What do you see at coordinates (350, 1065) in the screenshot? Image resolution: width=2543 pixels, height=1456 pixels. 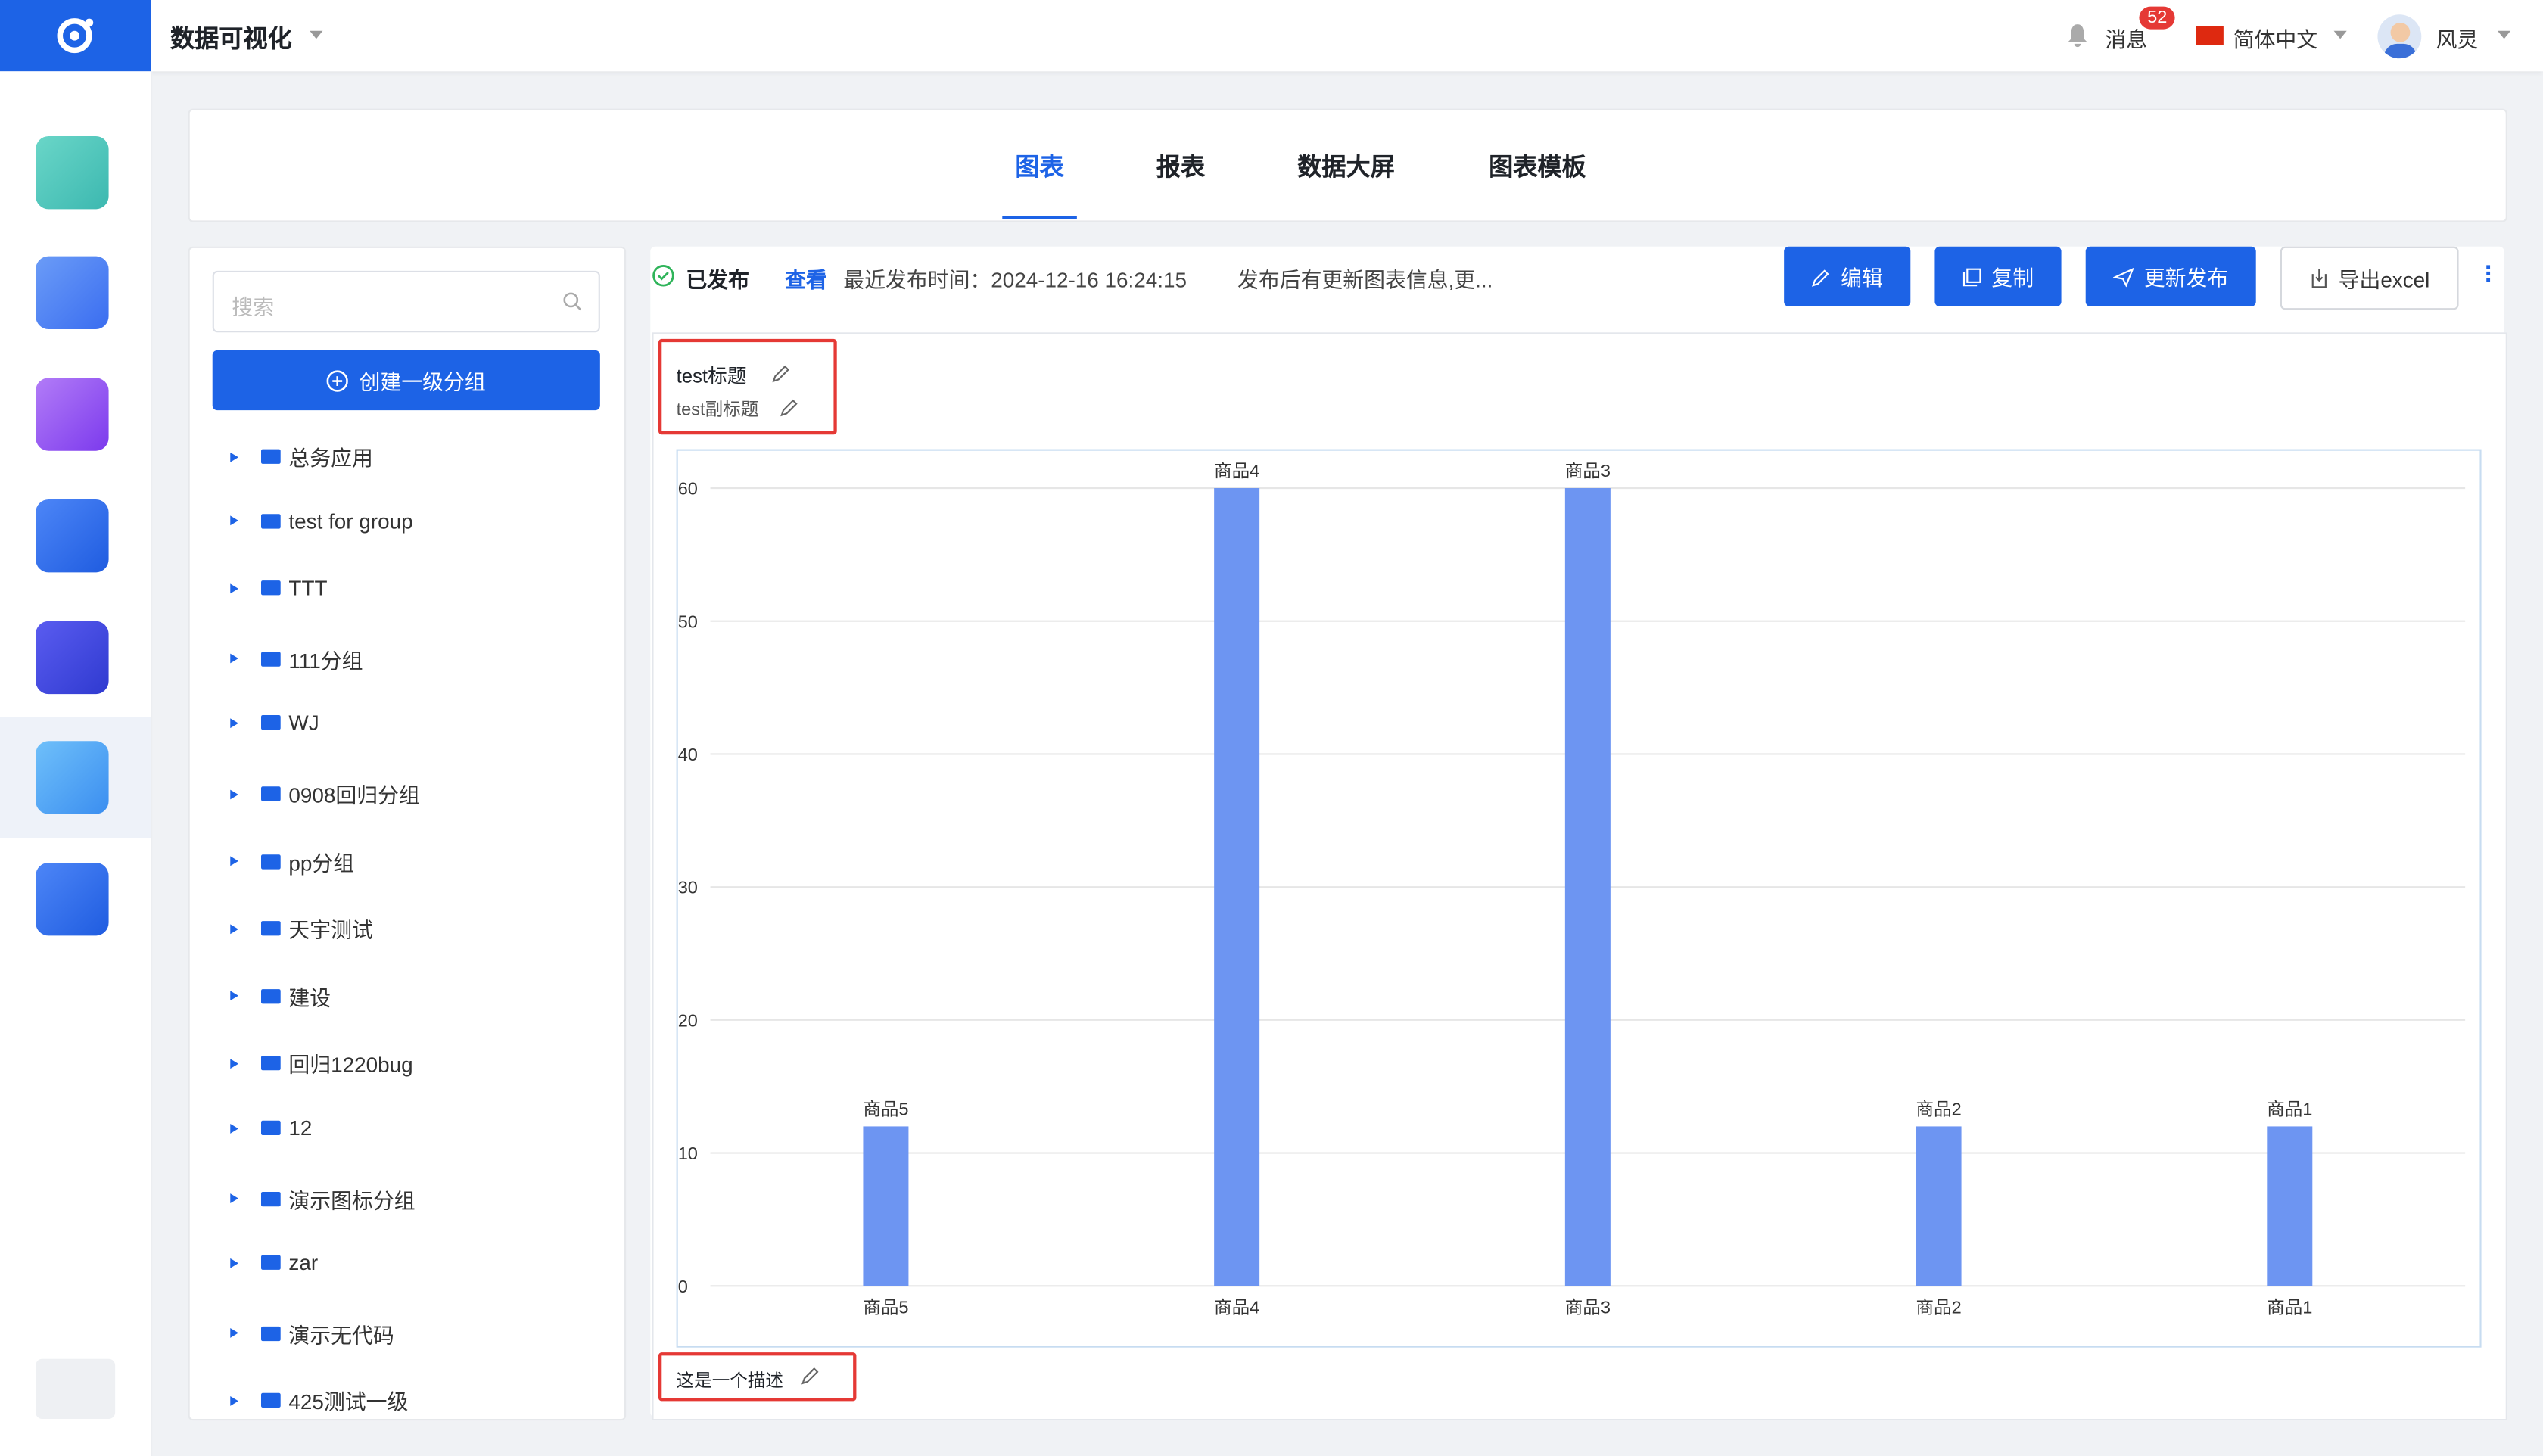 I see `group-label: 回归1220bug` at bounding box center [350, 1065].